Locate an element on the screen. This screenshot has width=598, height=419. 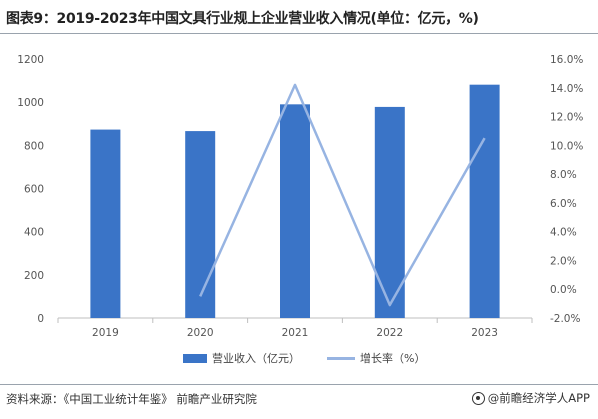
legend-item-growth: 增长率（%） is located at coordinates (376, 358).